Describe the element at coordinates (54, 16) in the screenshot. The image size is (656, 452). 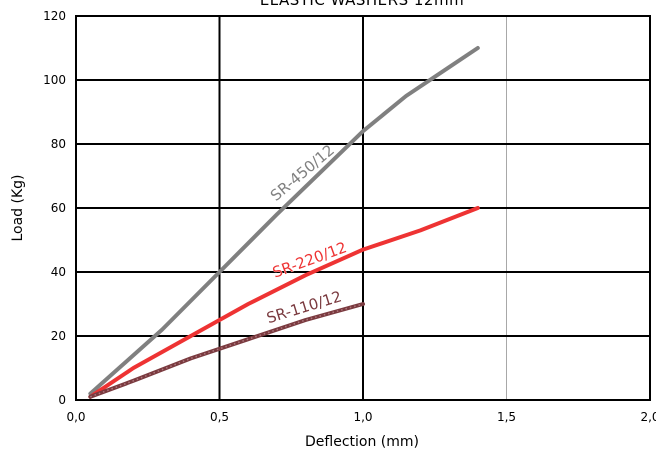
I see `y-tick-label: 120` at that location.